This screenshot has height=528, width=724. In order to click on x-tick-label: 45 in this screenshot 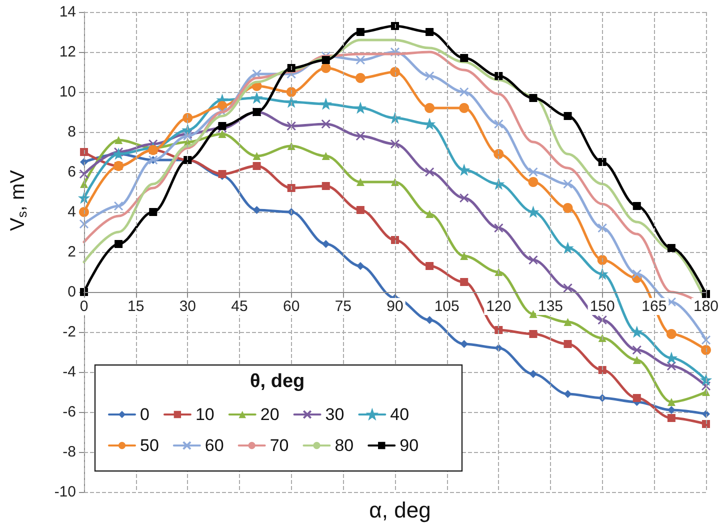, I will do `click(239, 306)`.